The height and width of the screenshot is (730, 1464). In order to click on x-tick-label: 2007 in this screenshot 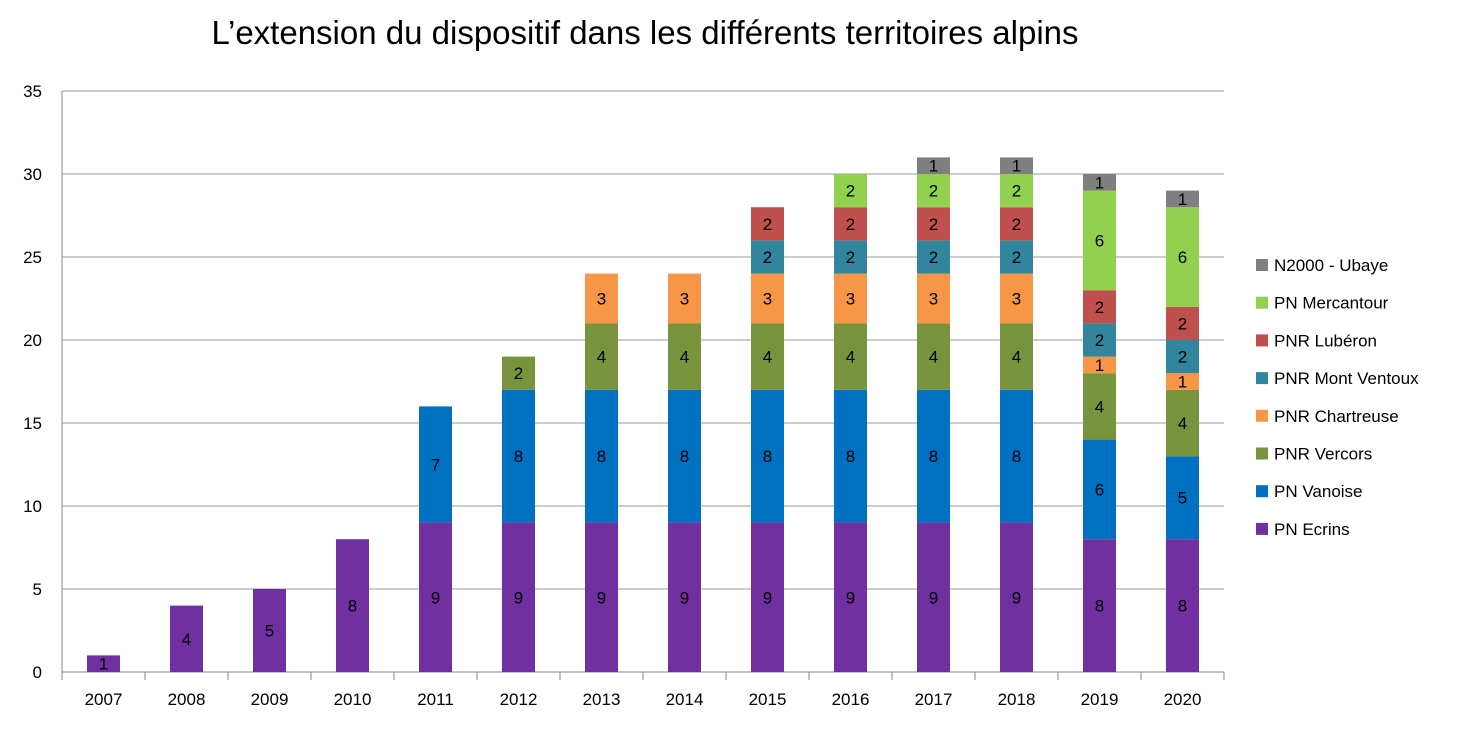, I will do `click(104, 699)`.